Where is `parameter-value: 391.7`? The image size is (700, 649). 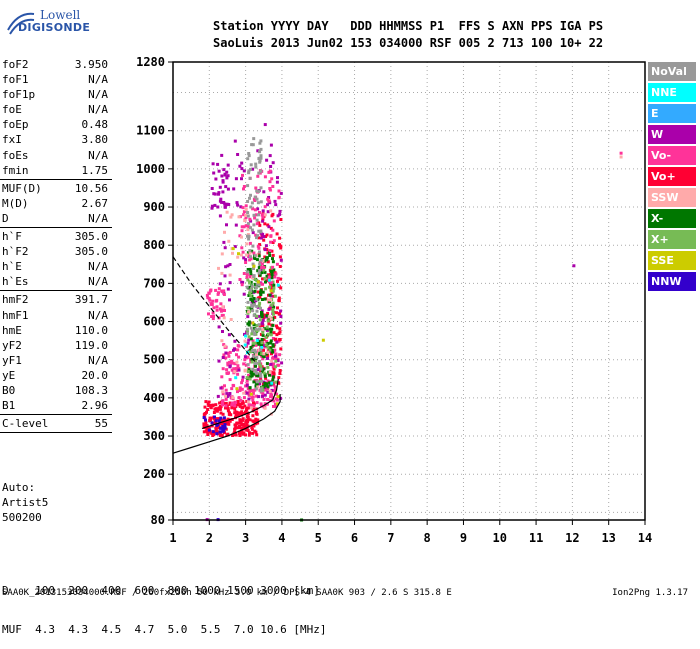 parameter-value: 391.7 is located at coordinates (91, 300).